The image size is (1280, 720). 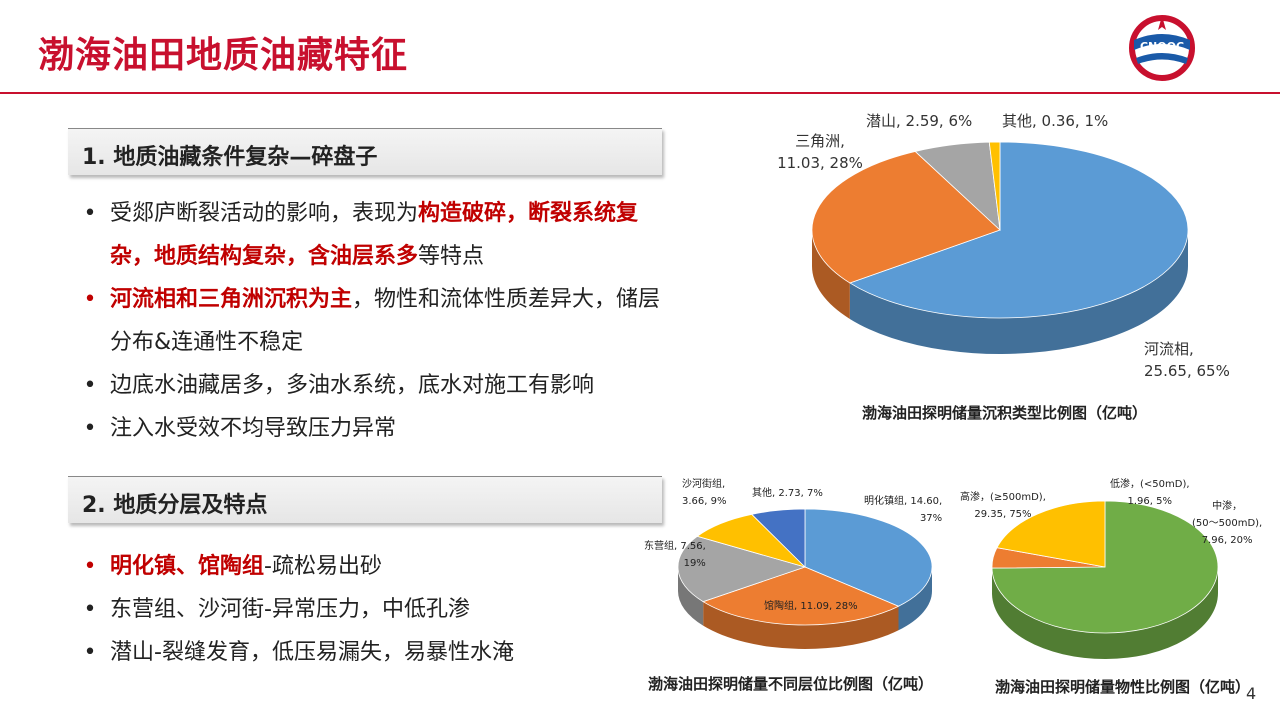 I want to click on bullet-text: 边底水油藏居多，多油水系统，底水对施工有影响, so click(x=352, y=385).